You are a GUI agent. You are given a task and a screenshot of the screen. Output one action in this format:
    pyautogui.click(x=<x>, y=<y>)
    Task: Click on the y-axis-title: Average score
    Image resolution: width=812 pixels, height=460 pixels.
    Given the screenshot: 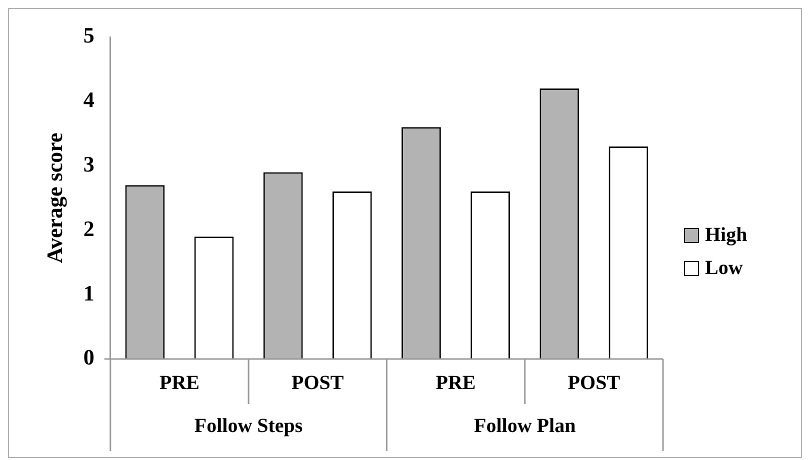 What is the action you would take?
    pyautogui.click(x=54, y=198)
    